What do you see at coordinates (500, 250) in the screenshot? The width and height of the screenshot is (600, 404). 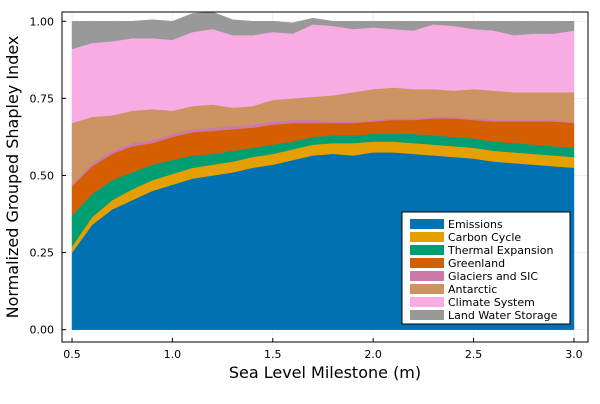 I see `legend-label-thermal-expansion: Thermal Expansion` at bounding box center [500, 250].